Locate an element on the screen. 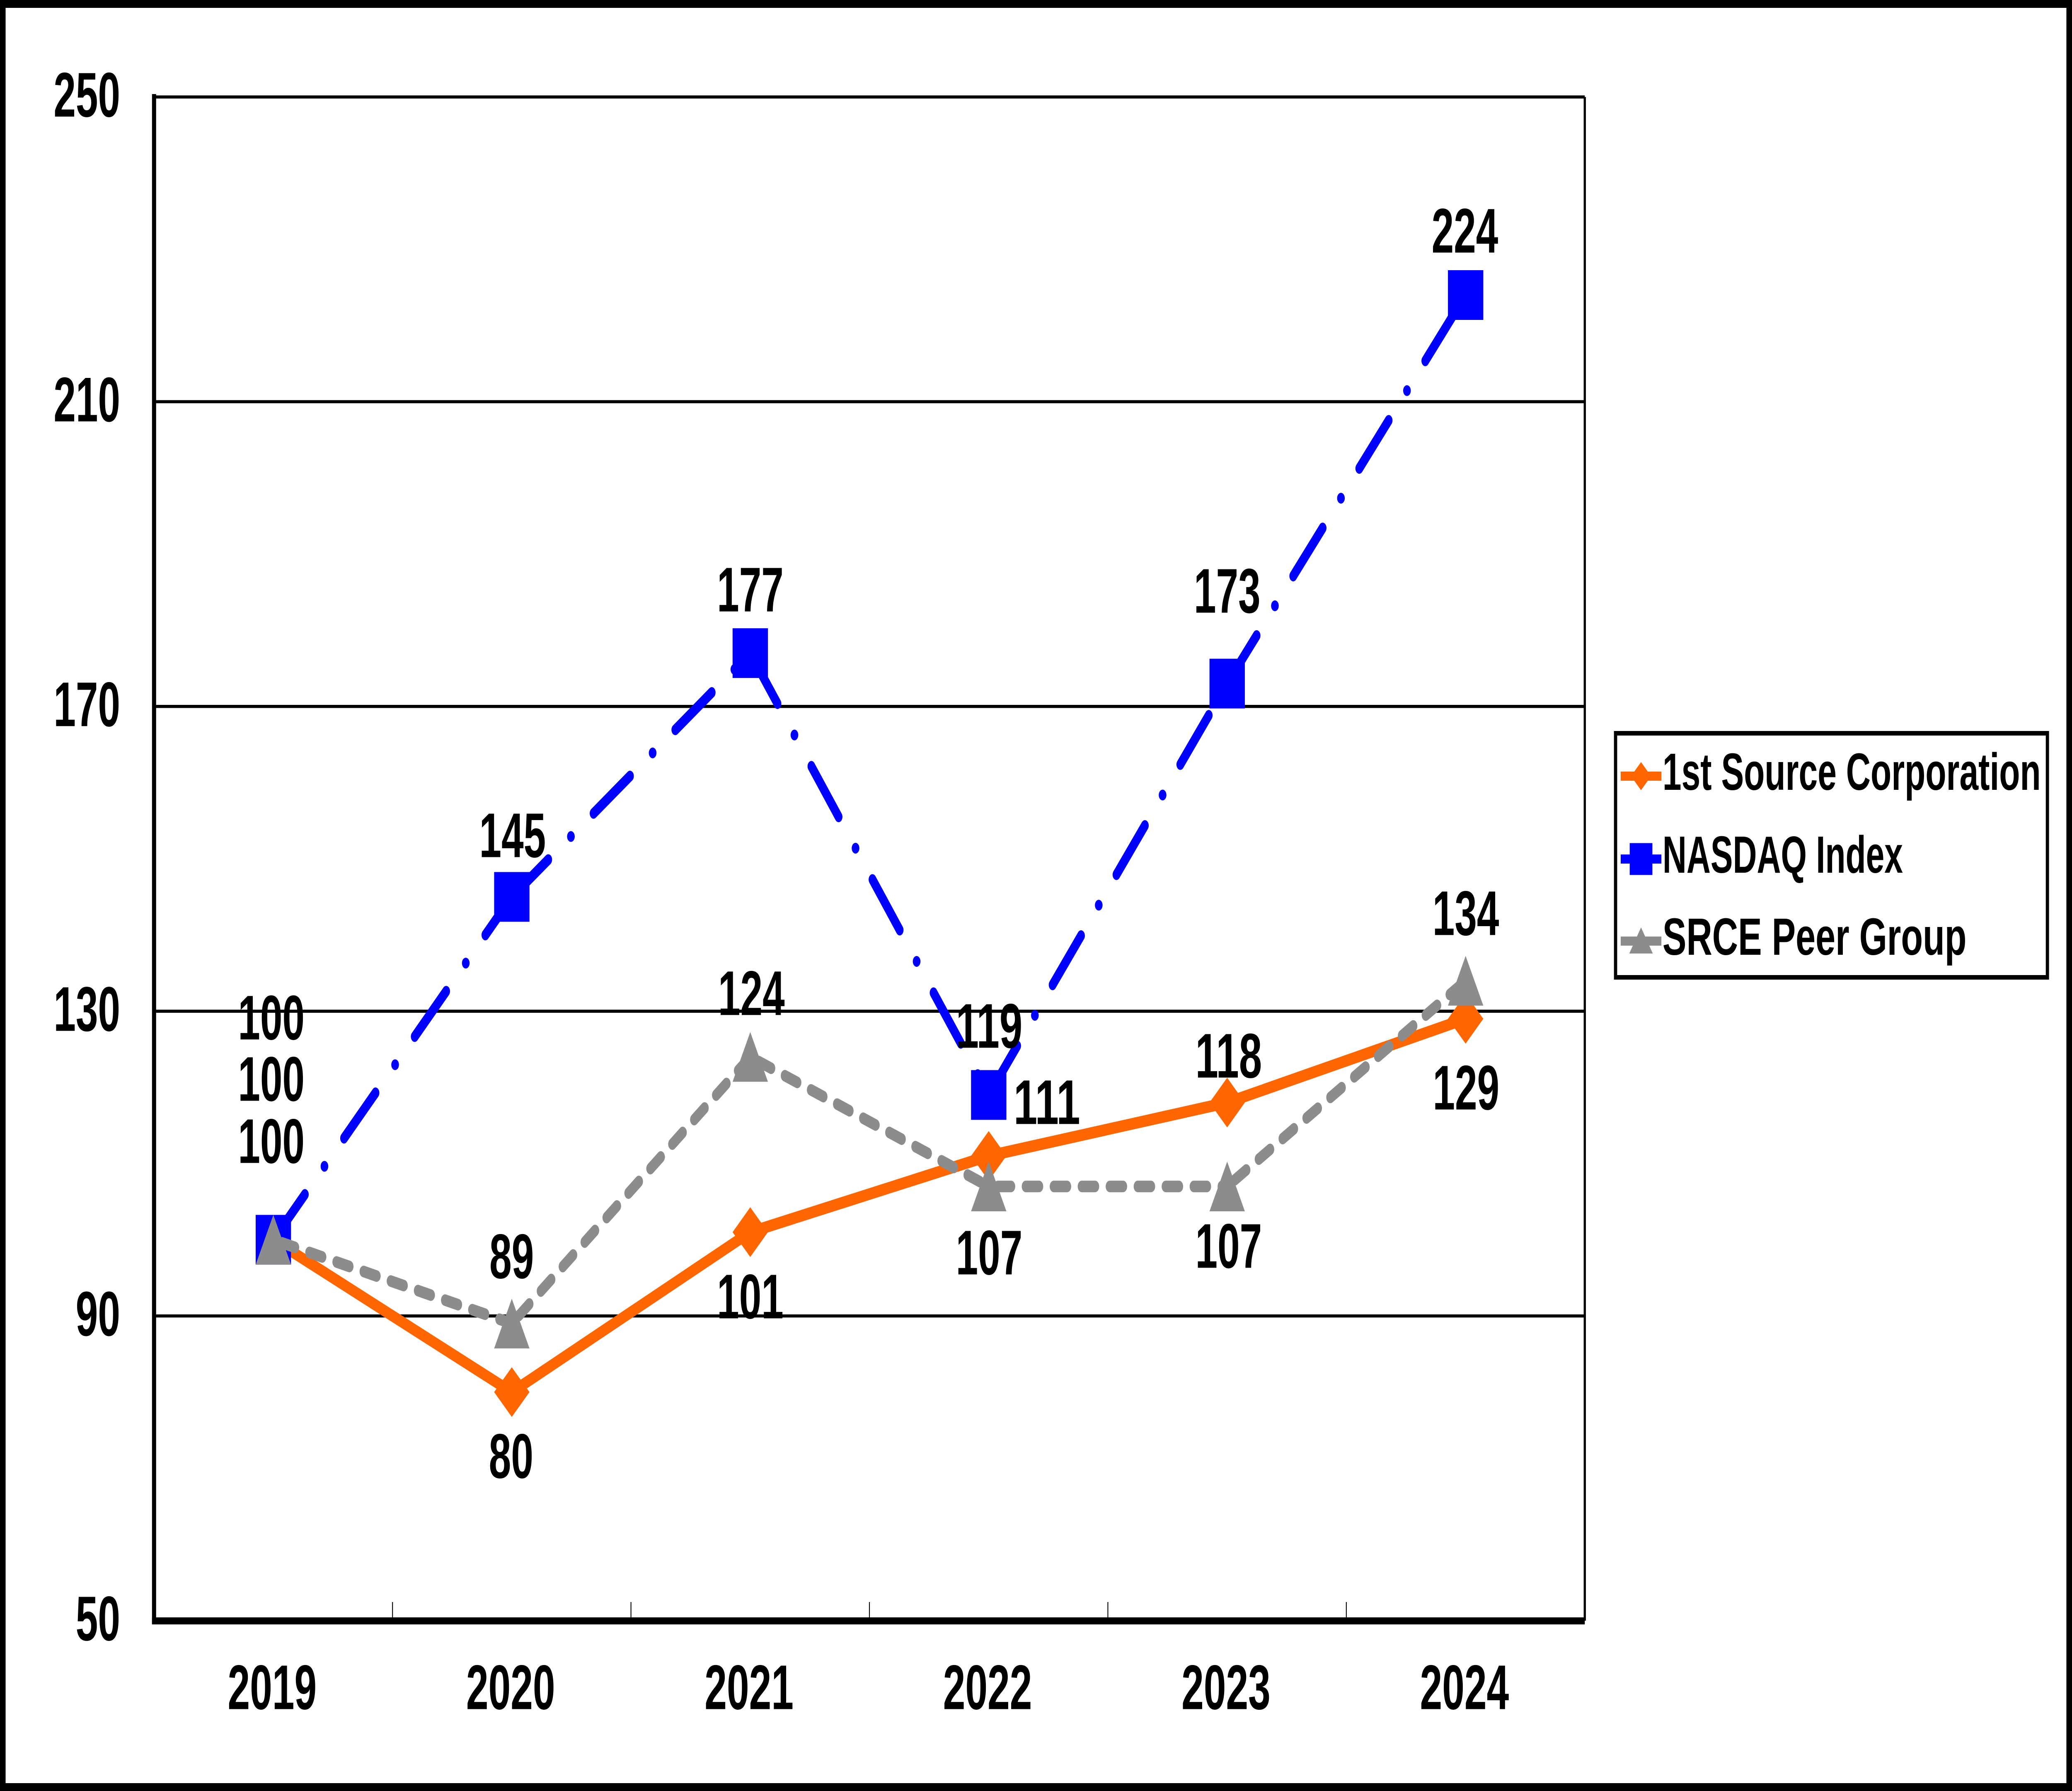 Image resolution: width=2072 pixels, height=1791 pixels. svg-text: 2024 is located at coordinates (1464, 1687).